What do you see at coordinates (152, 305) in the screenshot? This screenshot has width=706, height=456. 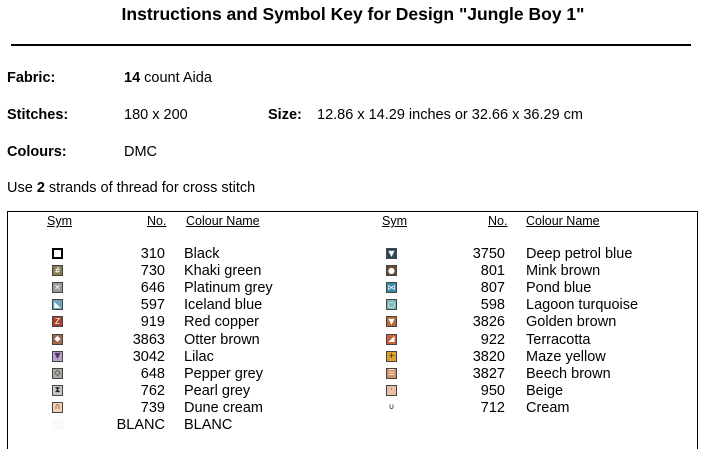 I see `dmc-number: 597` at bounding box center [152, 305].